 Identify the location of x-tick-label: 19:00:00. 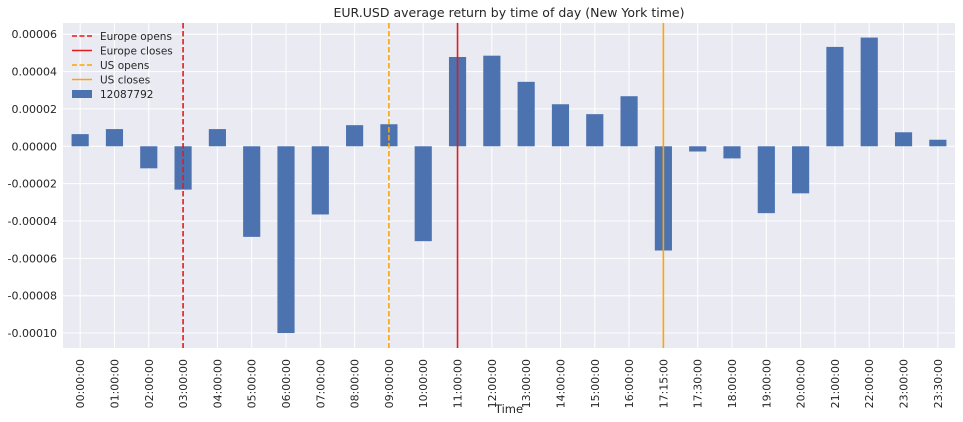
(766, 383).